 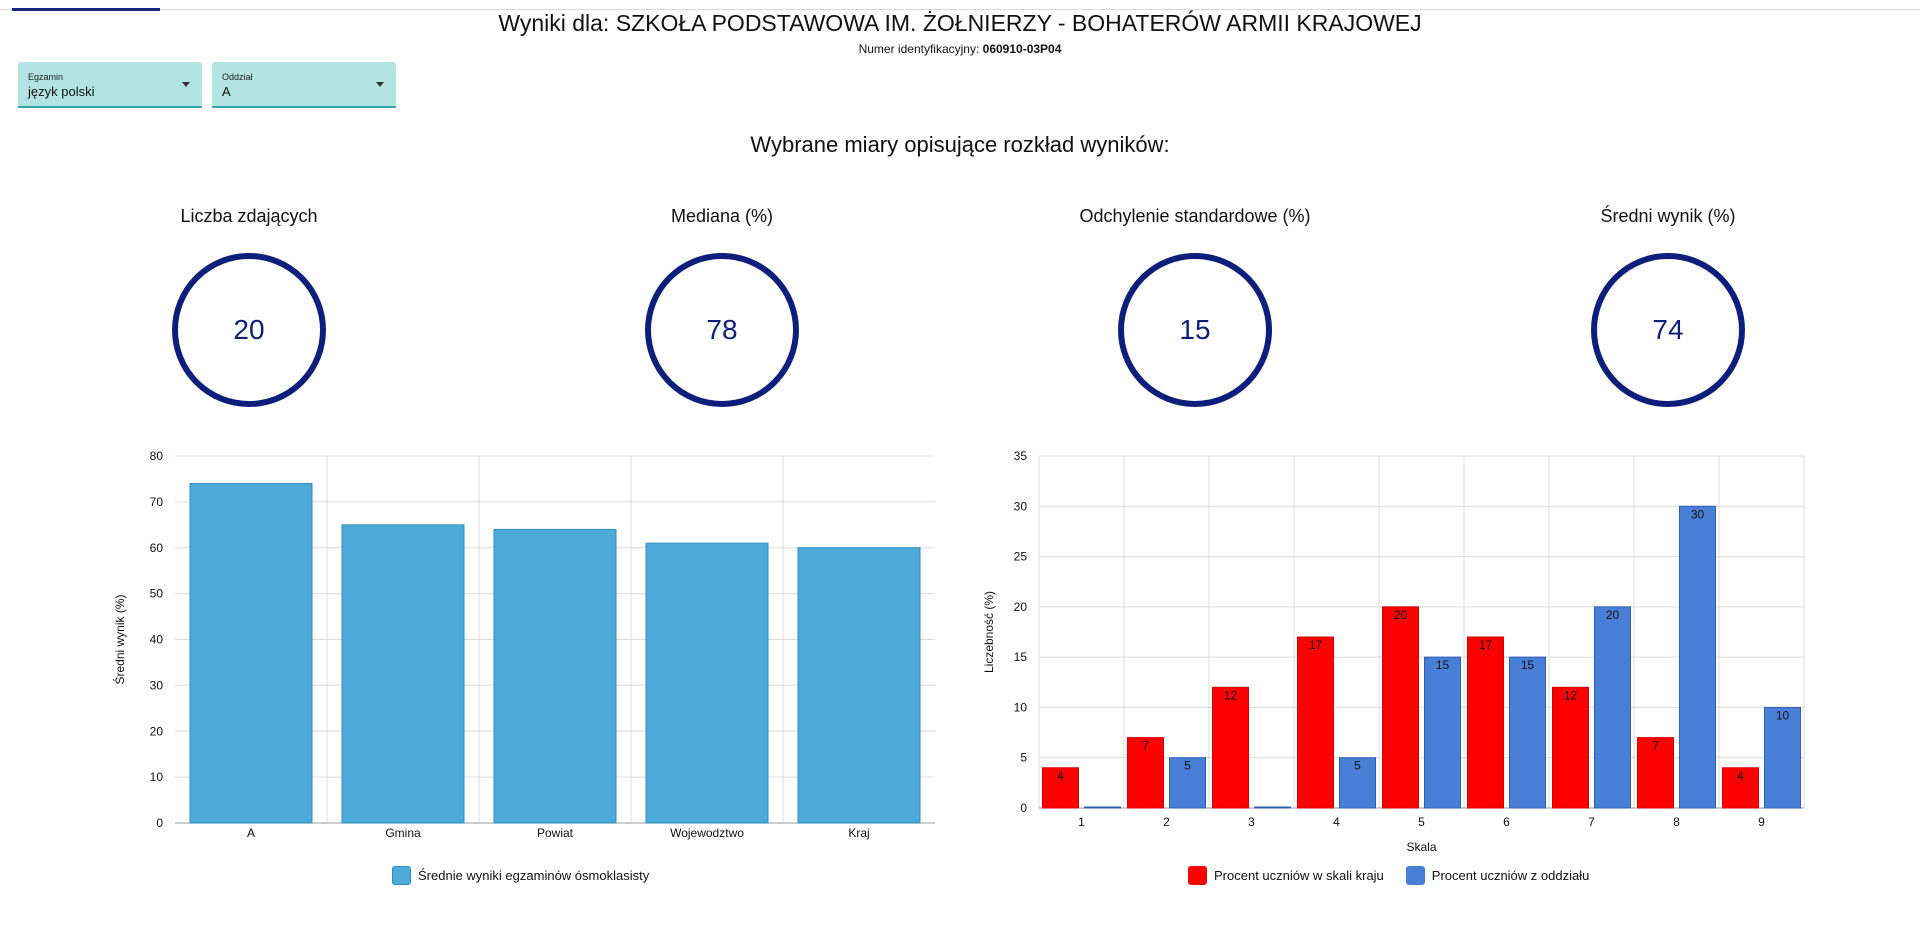 What do you see at coordinates (46, 77) in the screenshot?
I see `exam-select-label: Egzamin` at bounding box center [46, 77].